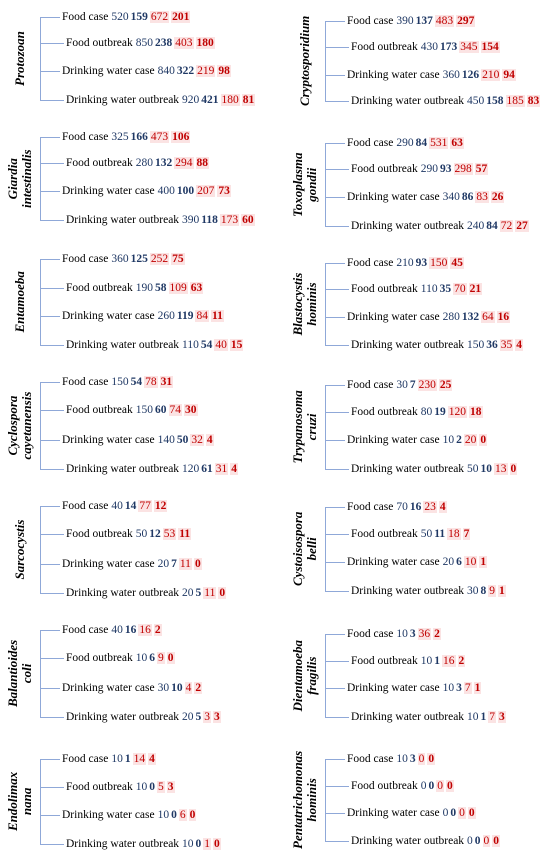 Image resolution: width=550 pixels, height=855 pixels. Describe the element at coordinates (304, 800) in the screenshot. I see `organism-name: Pentatrichomonas hominis` at that location.